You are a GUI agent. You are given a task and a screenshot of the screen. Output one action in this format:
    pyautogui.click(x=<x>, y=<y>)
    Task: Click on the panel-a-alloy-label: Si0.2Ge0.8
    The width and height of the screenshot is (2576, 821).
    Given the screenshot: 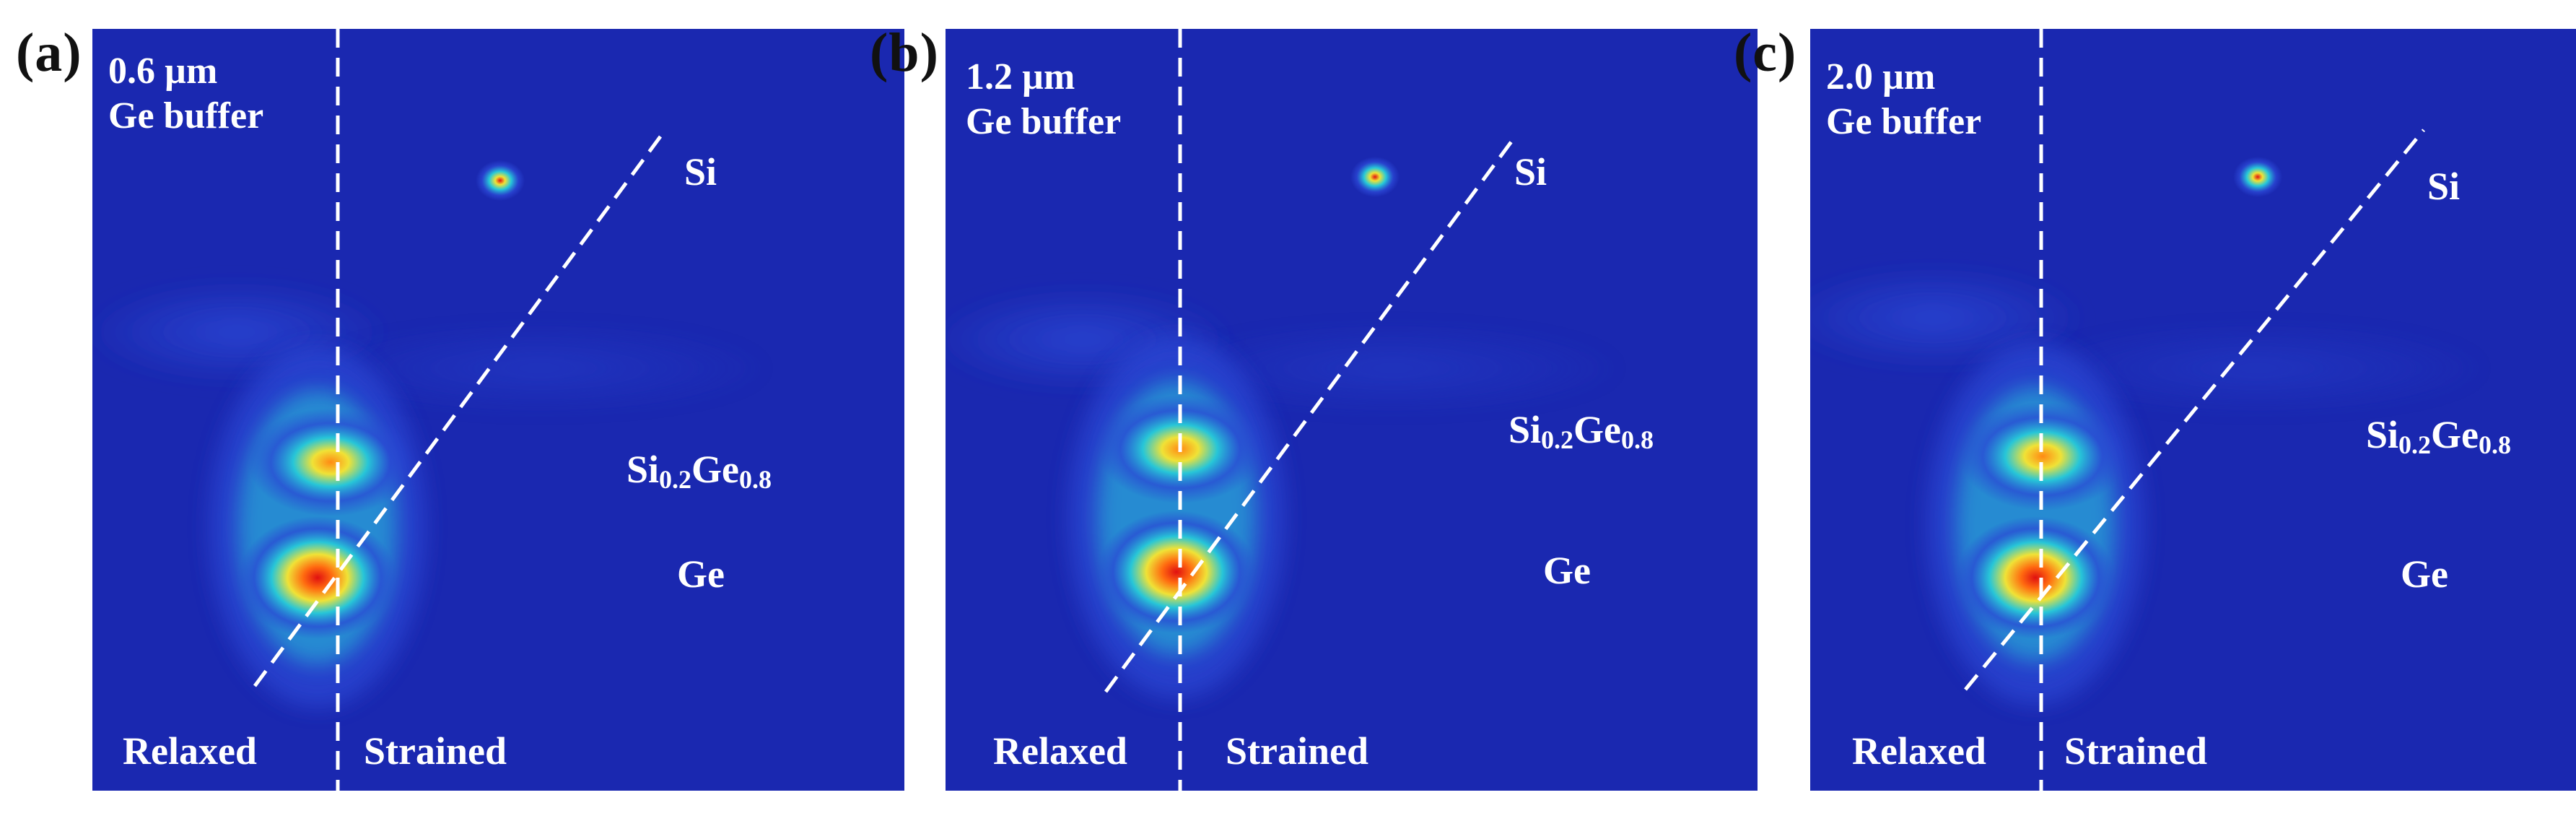 What is the action you would take?
    pyautogui.click(x=699, y=471)
    